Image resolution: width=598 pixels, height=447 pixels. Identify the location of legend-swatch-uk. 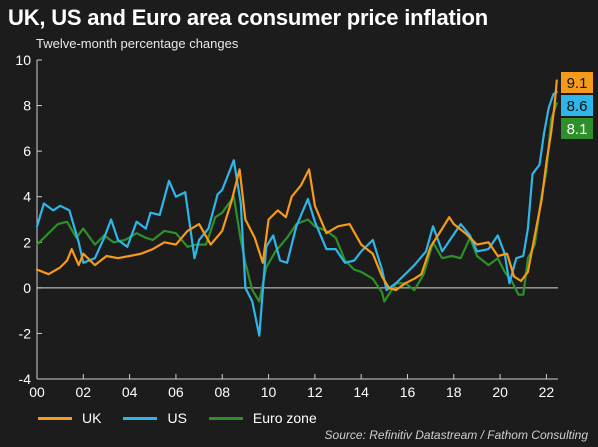
(55, 418).